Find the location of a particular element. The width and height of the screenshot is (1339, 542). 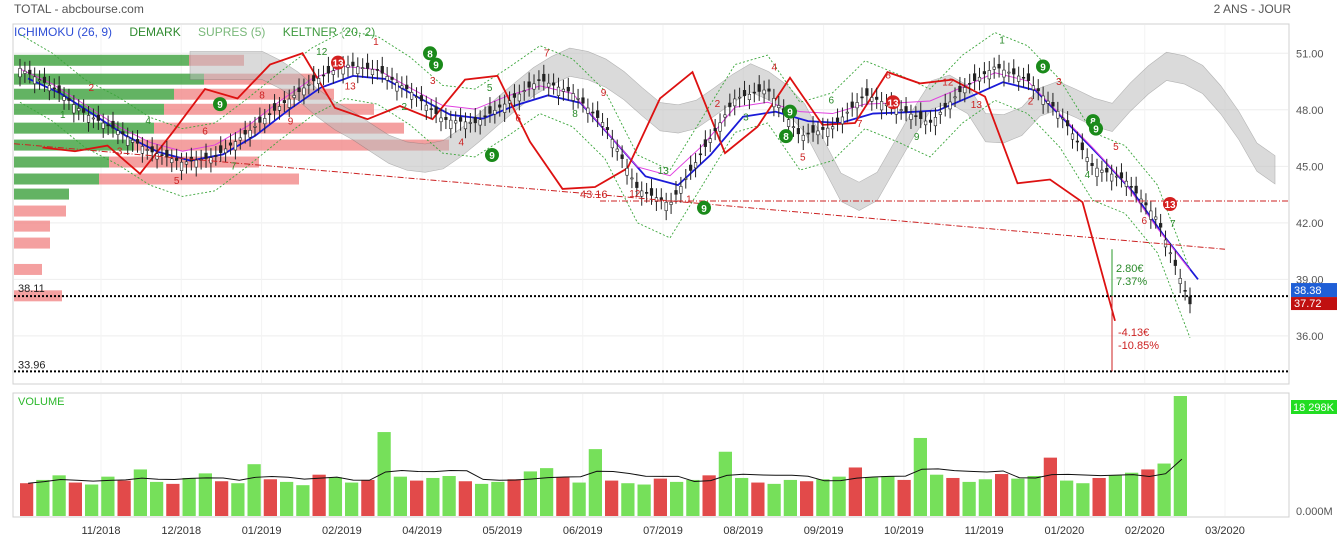

legend-keltner: KELTNER (20, 2) is located at coordinates (329, 32).